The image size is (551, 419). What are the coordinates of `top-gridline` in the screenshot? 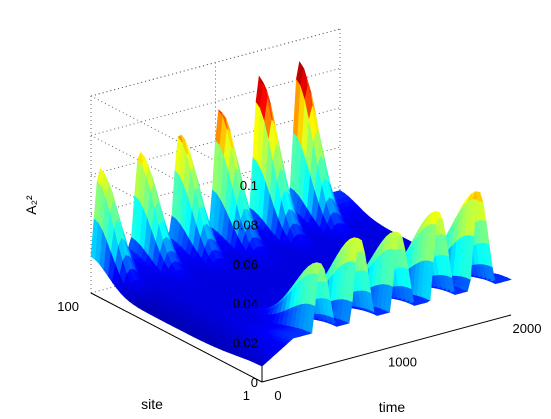 It's located at (215, 62).